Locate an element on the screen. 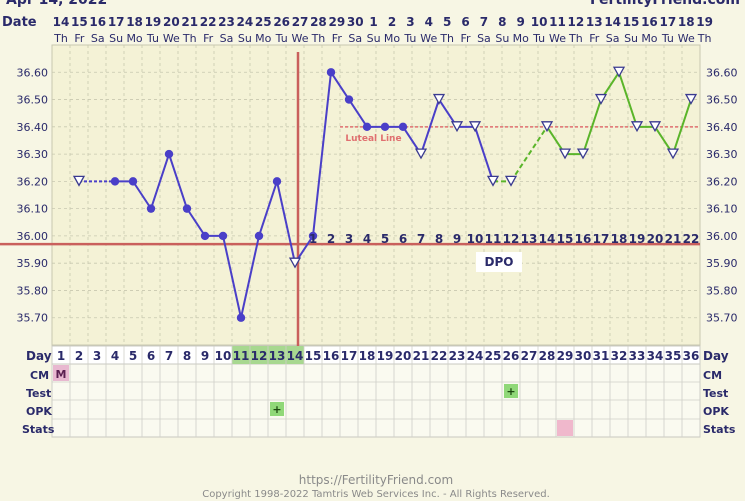 This screenshot has height=501, width=745. ytick-right: 35.70 is located at coordinates (722, 318).